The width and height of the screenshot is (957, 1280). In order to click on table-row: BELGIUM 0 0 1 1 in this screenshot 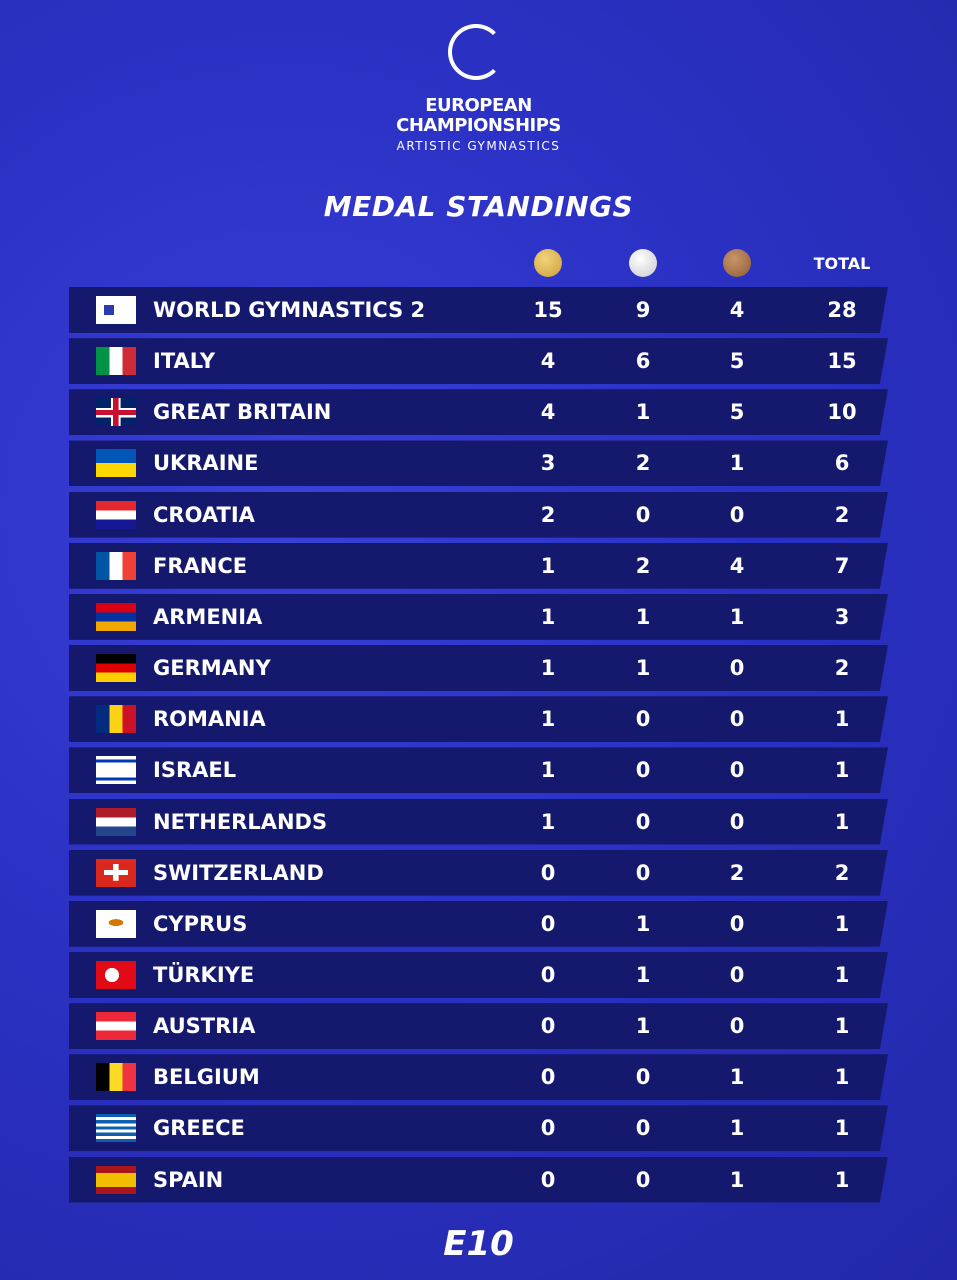, I will do `click(478, 1077)`.